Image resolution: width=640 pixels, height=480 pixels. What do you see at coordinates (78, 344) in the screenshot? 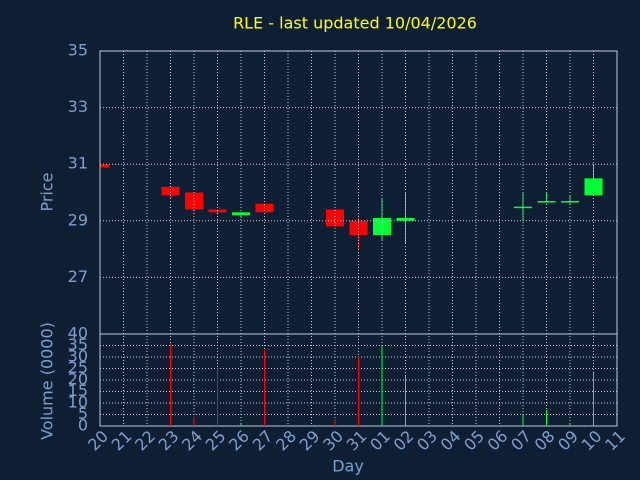
I see `volume-tick-label: 35` at bounding box center [78, 344].